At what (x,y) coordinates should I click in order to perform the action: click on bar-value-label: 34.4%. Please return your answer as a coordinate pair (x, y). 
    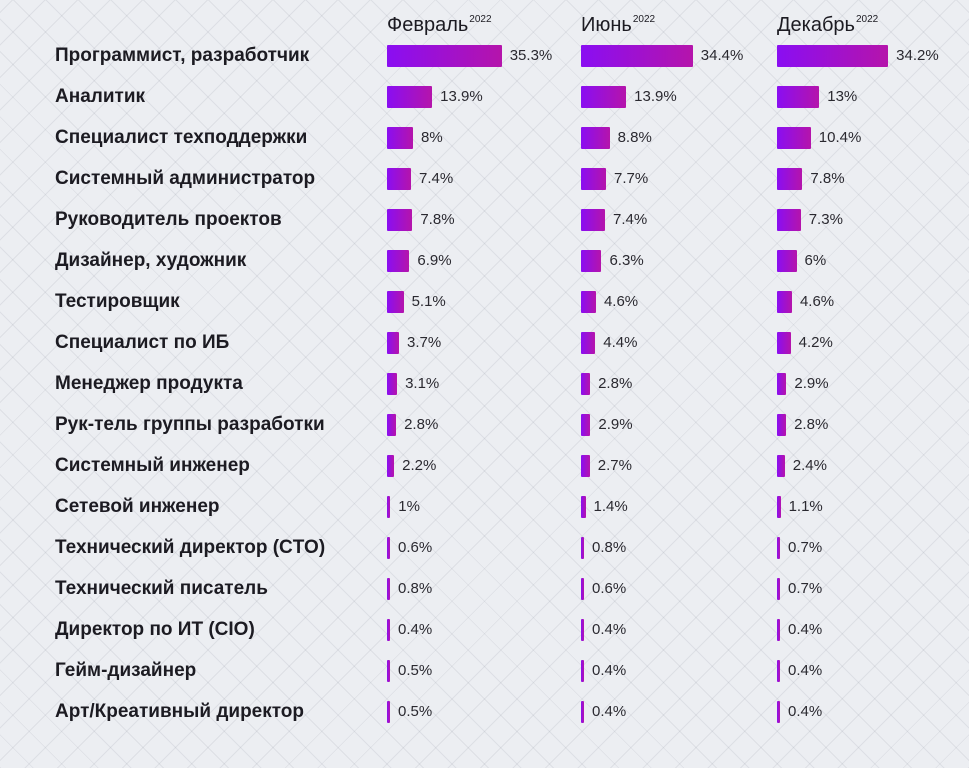
    Looking at the image, I should click on (722, 55).